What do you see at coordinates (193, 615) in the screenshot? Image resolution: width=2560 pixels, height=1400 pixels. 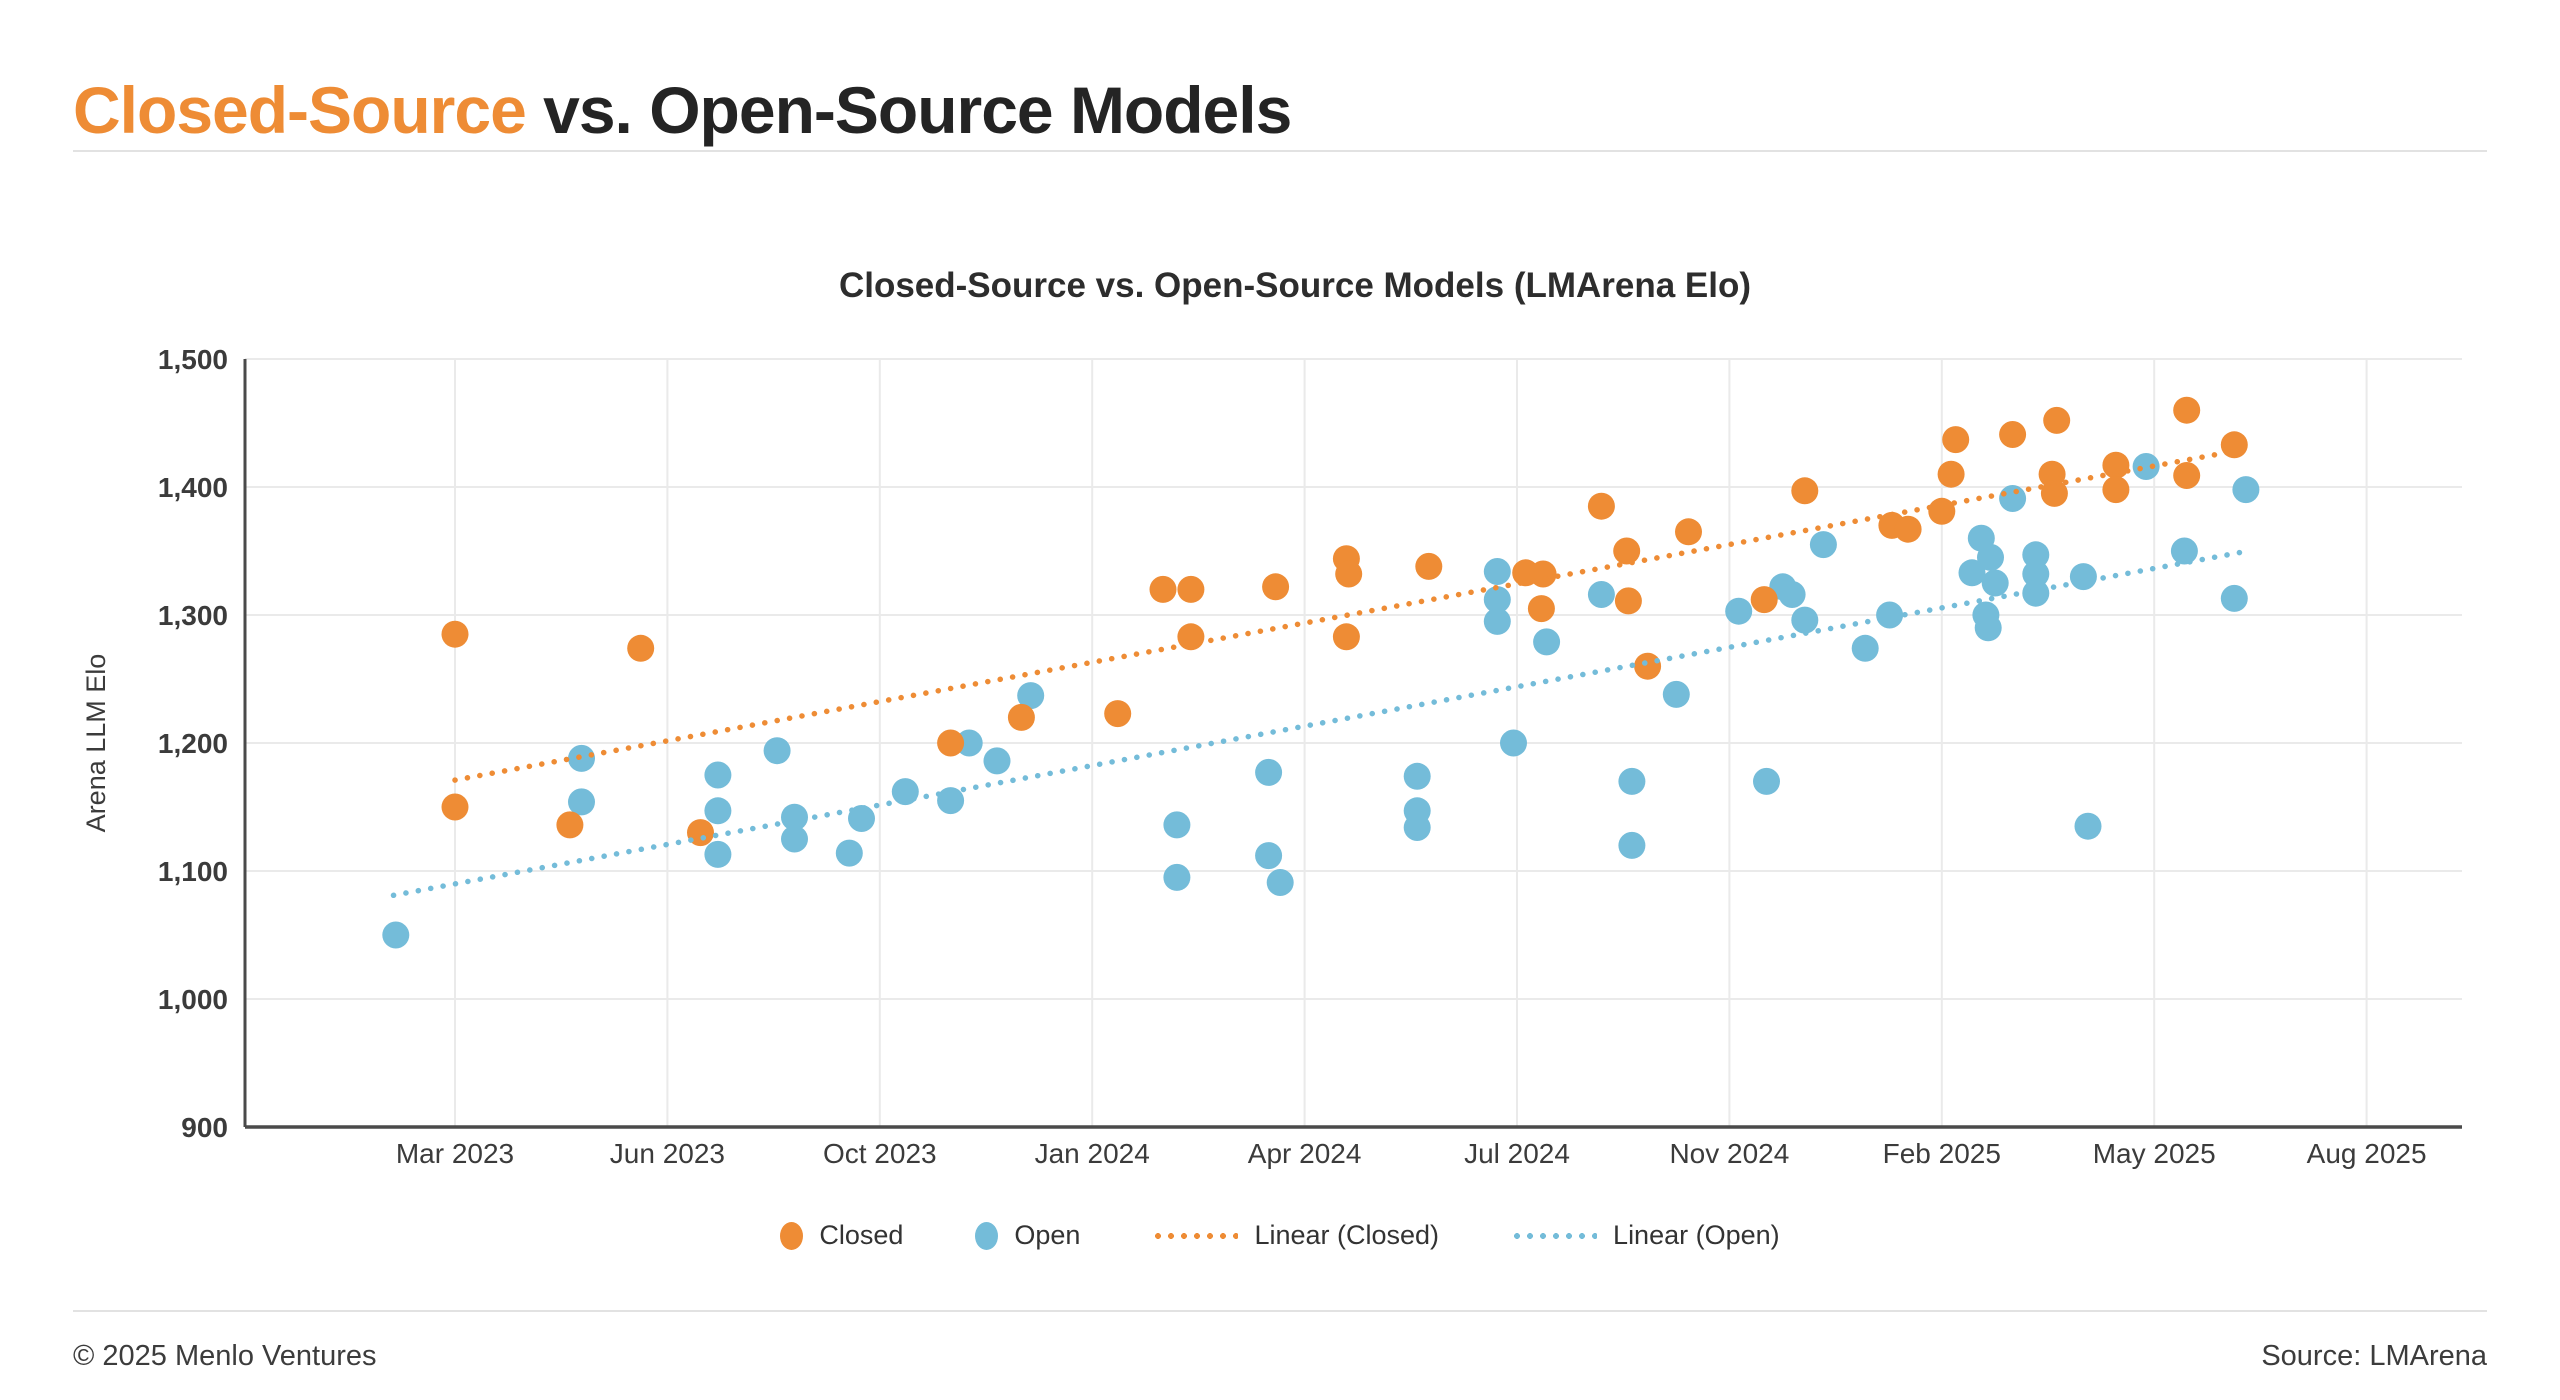 I see `y-tick-label: 1,300` at bounding box center [193, 615].